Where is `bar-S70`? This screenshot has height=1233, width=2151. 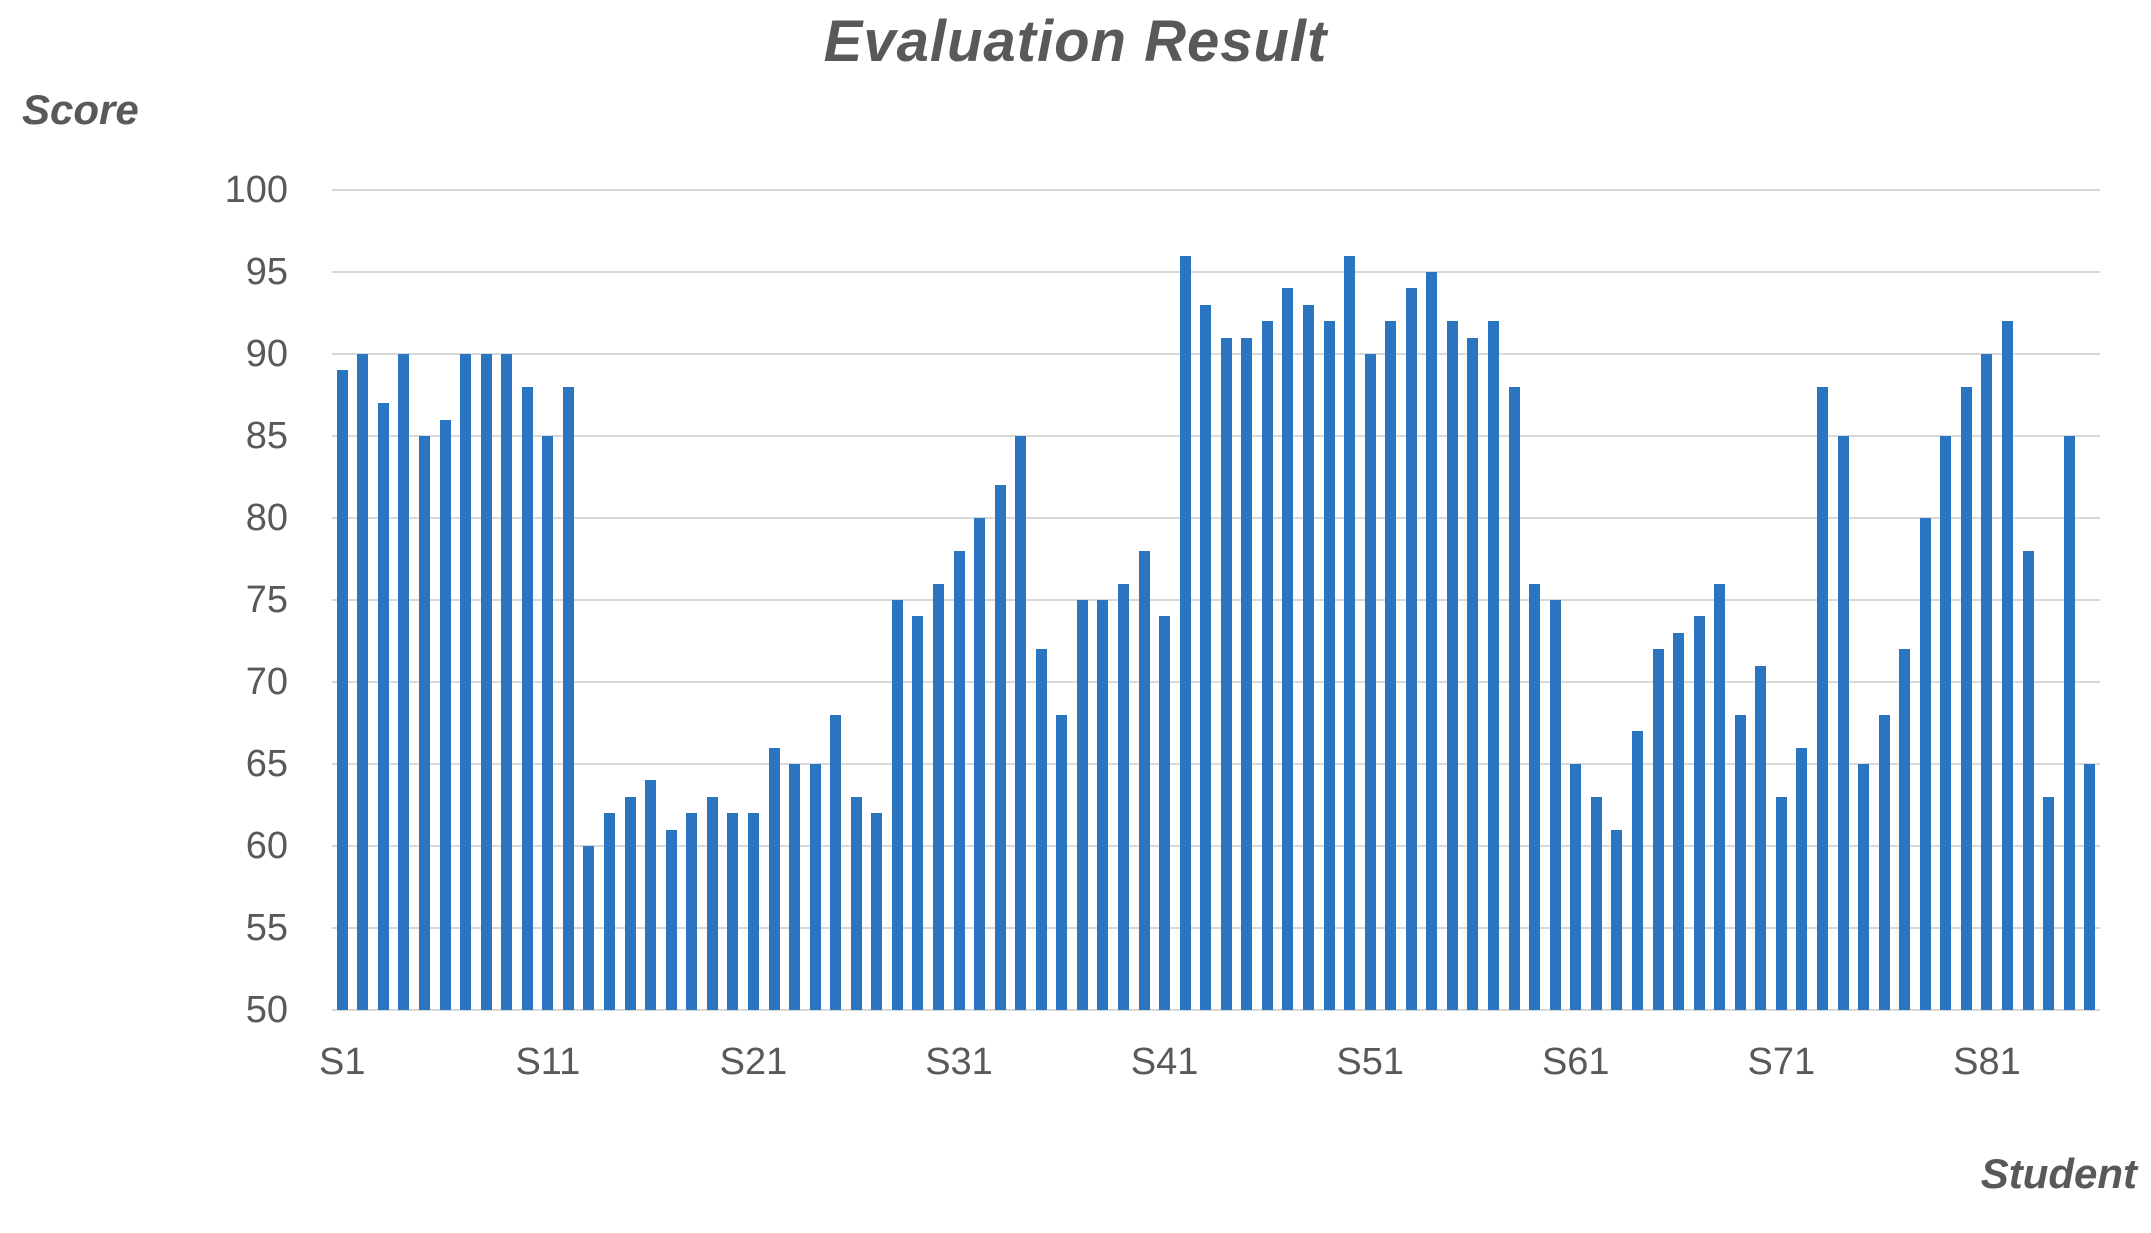
bar-S70 is located at coordinates (1761, 837).